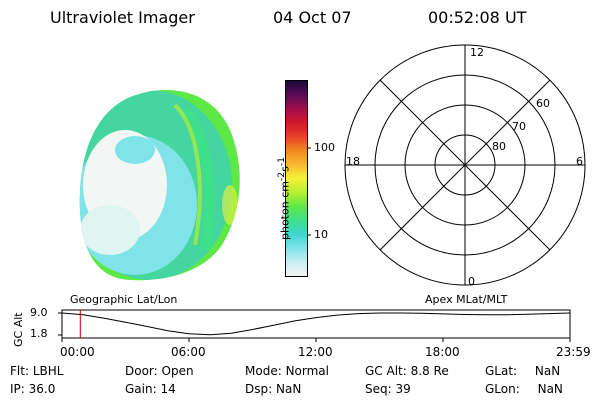 This screenshot has width=600, height=400. I want to click on timeline-xtick-label: 12:00, so click(315, 352).